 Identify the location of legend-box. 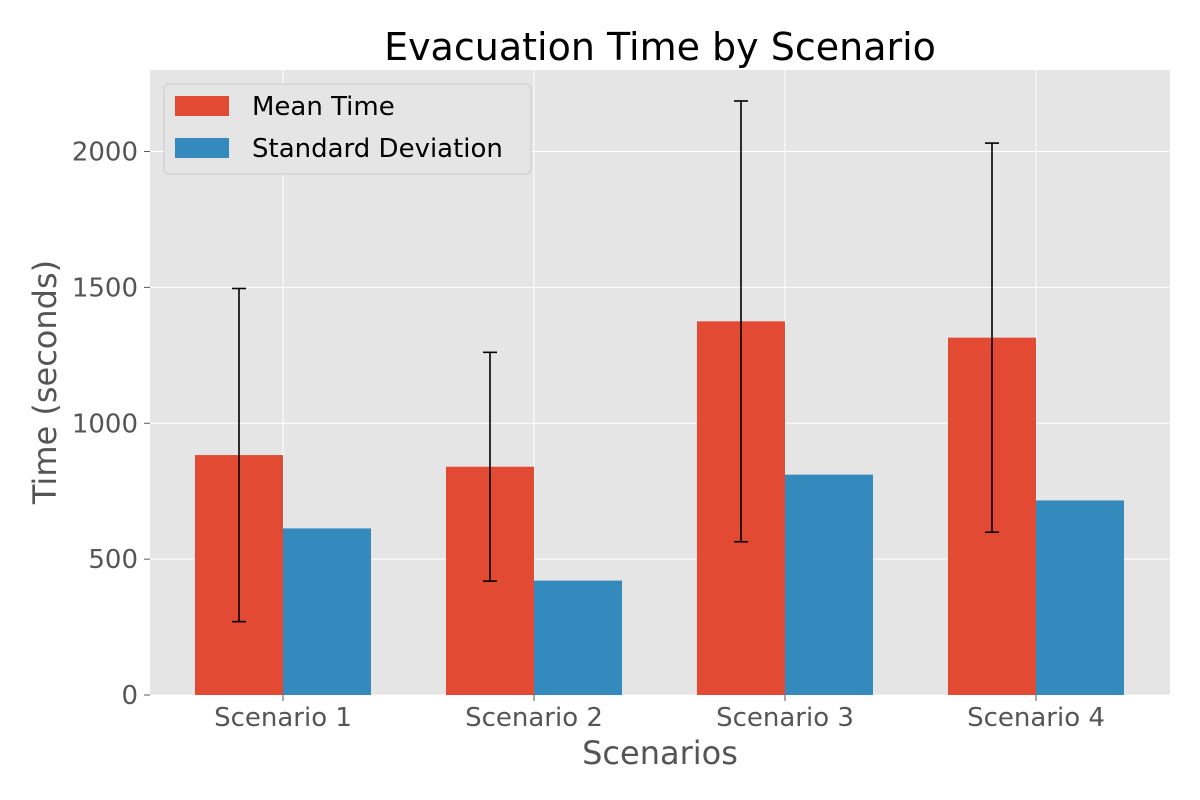
(347, 129).